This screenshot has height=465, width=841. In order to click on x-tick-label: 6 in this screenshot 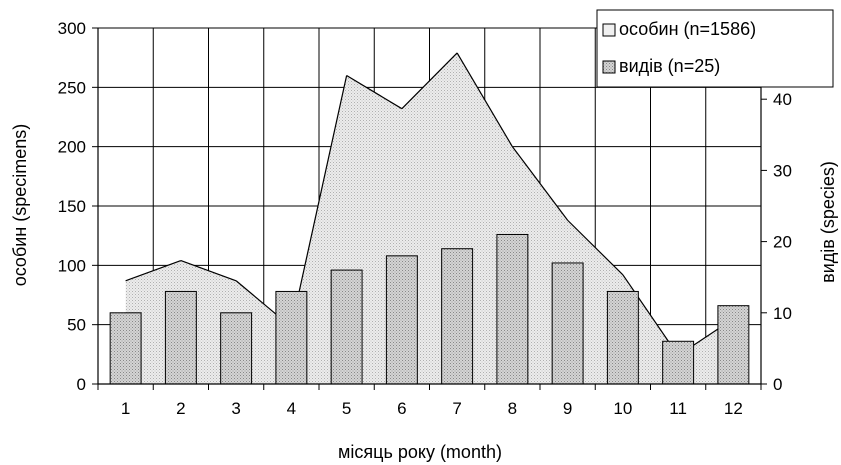, I will do `click(401, 408)`.